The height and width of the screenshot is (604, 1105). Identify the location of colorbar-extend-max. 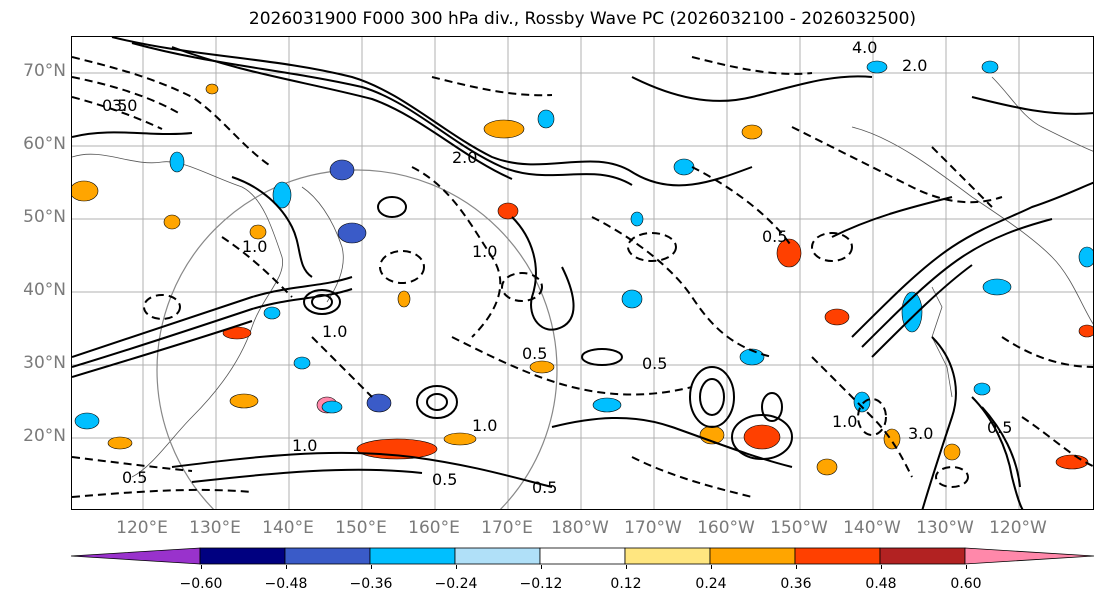
(1029, 556).